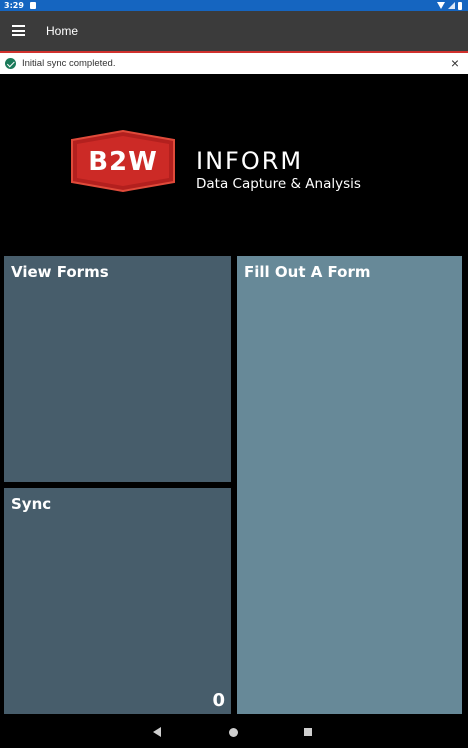 The width and height of the screenshot is (468, 748). I want to click on view-forms-tile: View Forms, so click(117, 369).